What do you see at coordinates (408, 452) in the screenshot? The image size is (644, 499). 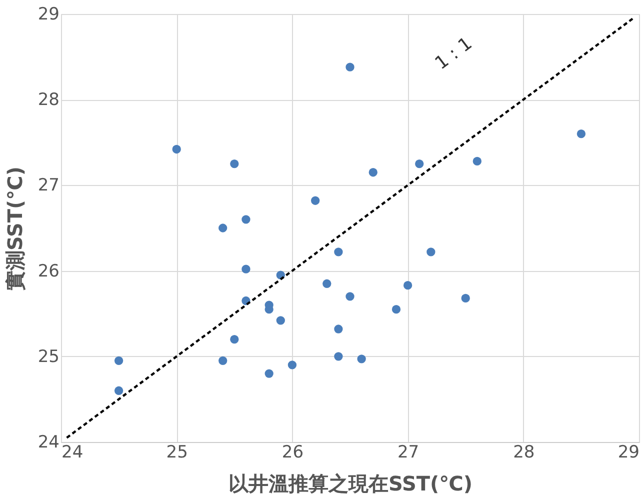 I see `x-tick-label: 27` at bounding box center [408, 452].